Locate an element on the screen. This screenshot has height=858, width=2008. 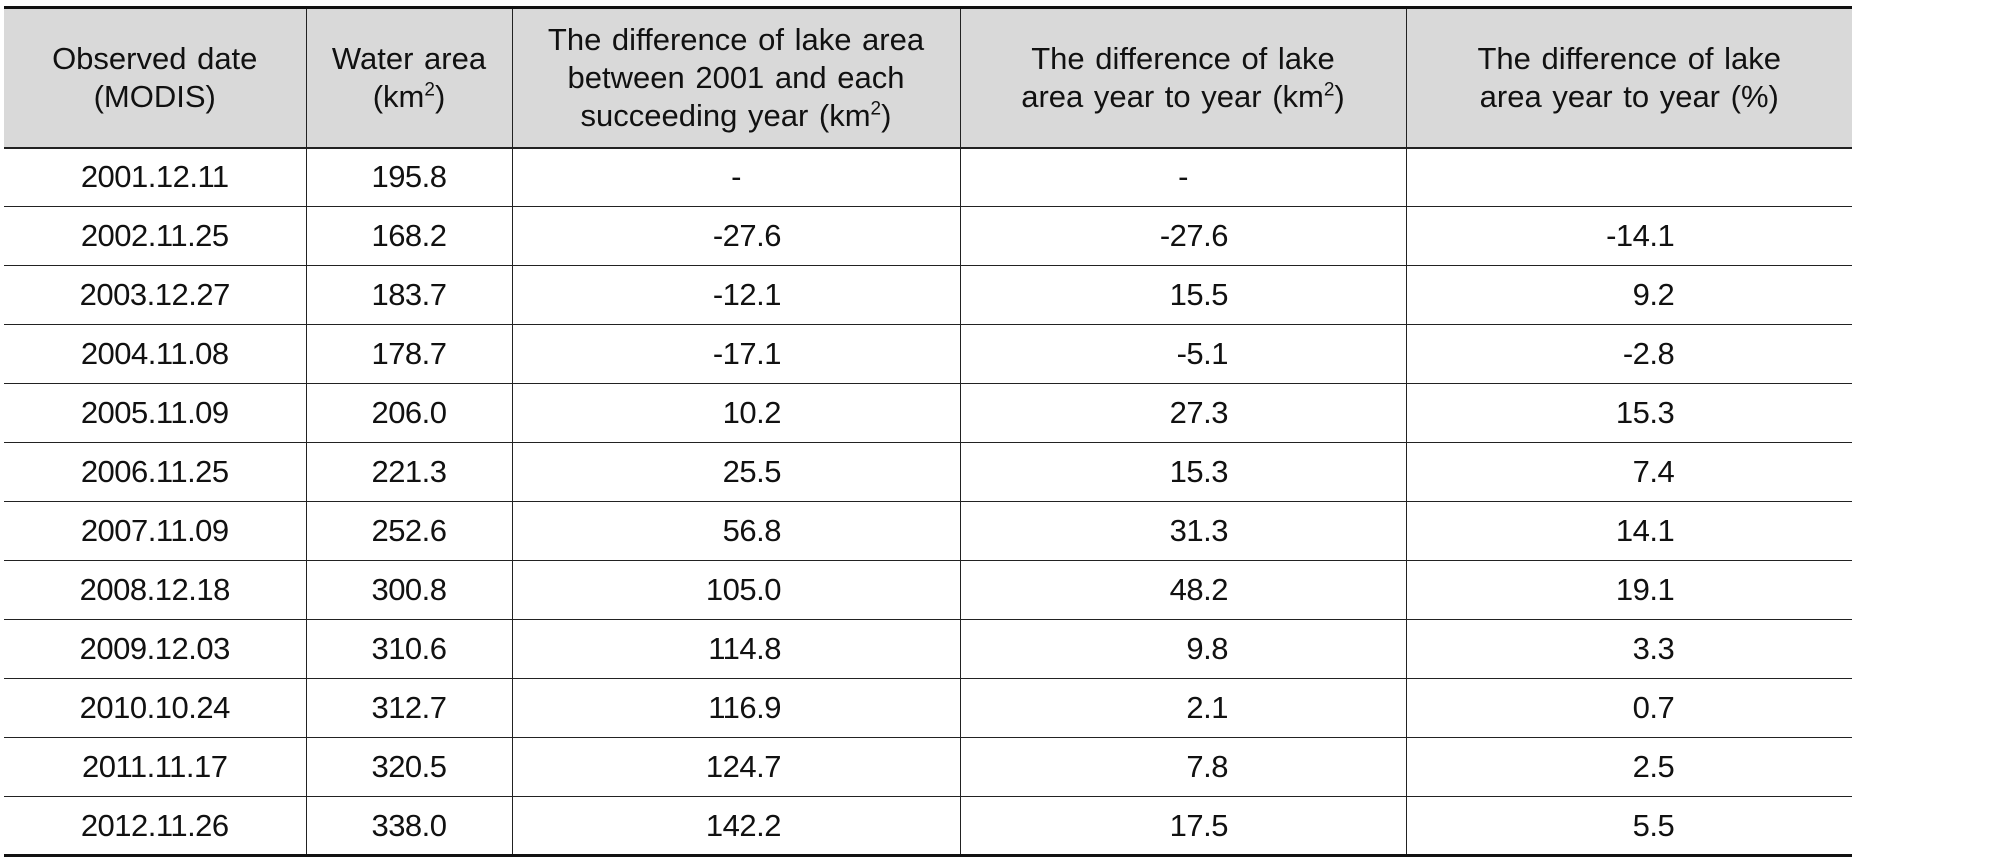
table-row: 2007.11.09 252.6 56.8 31.3 14.1 is located at coordinates (928, 531).